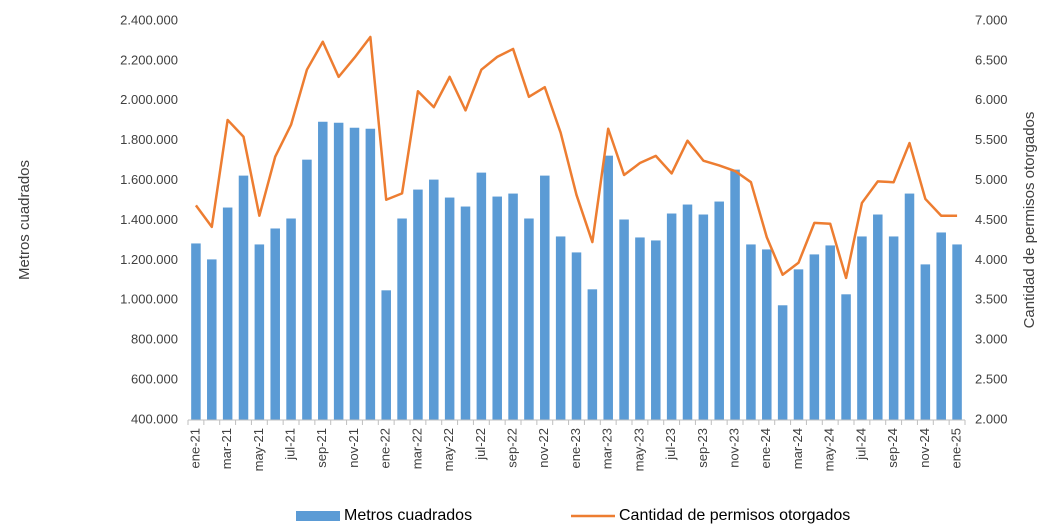 Image resolution: width=1048 pixels, height=529 pixels. Describe the element at coordinates (991, 339) in the screenshot. I see `y2-tick-label: 3.000` at that location.